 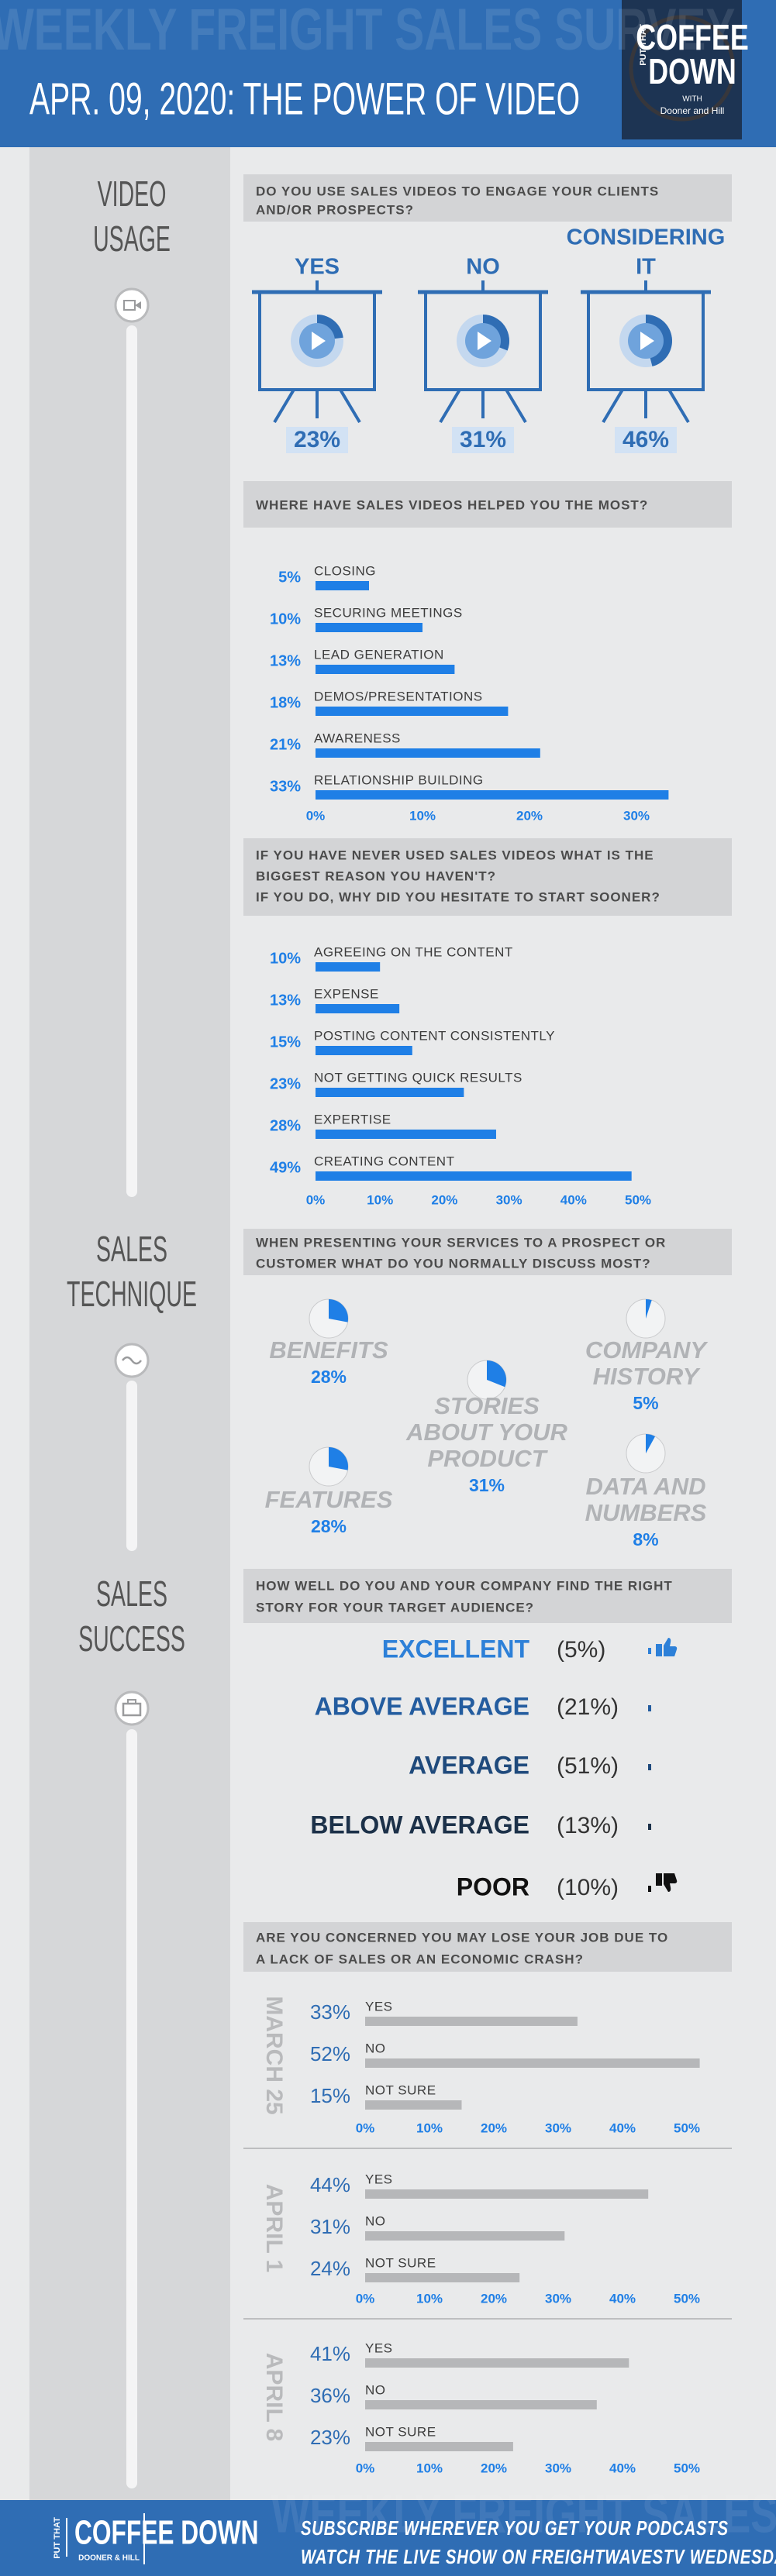 What do you see at coordinates (486, 1432) in the screenshot?
I see `pie-label: ABOUT YOUR` at bounding box center [486, 1432].